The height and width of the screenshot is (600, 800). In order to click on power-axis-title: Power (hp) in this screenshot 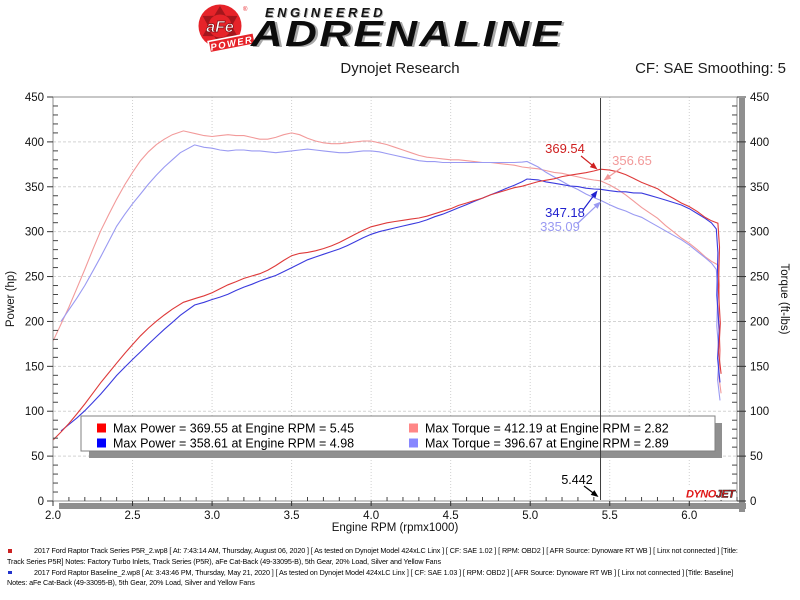, I will do `click(11, 299)`.